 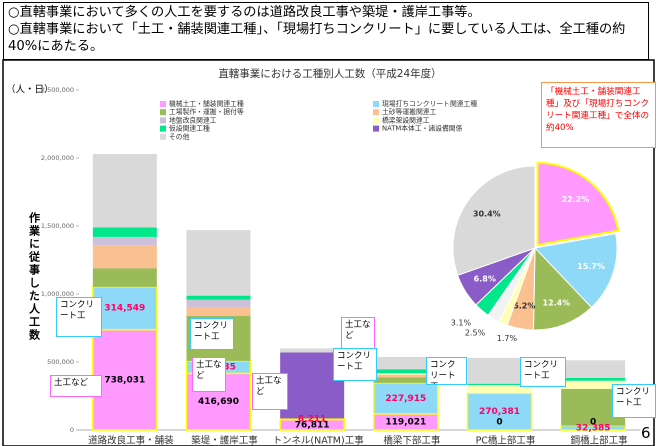 I want to click on pie-note: 「機械土工・舗装関連工種」及び「現場打ちコンクリート関連工種」で全体の約40%, so click(x=598, y=115).